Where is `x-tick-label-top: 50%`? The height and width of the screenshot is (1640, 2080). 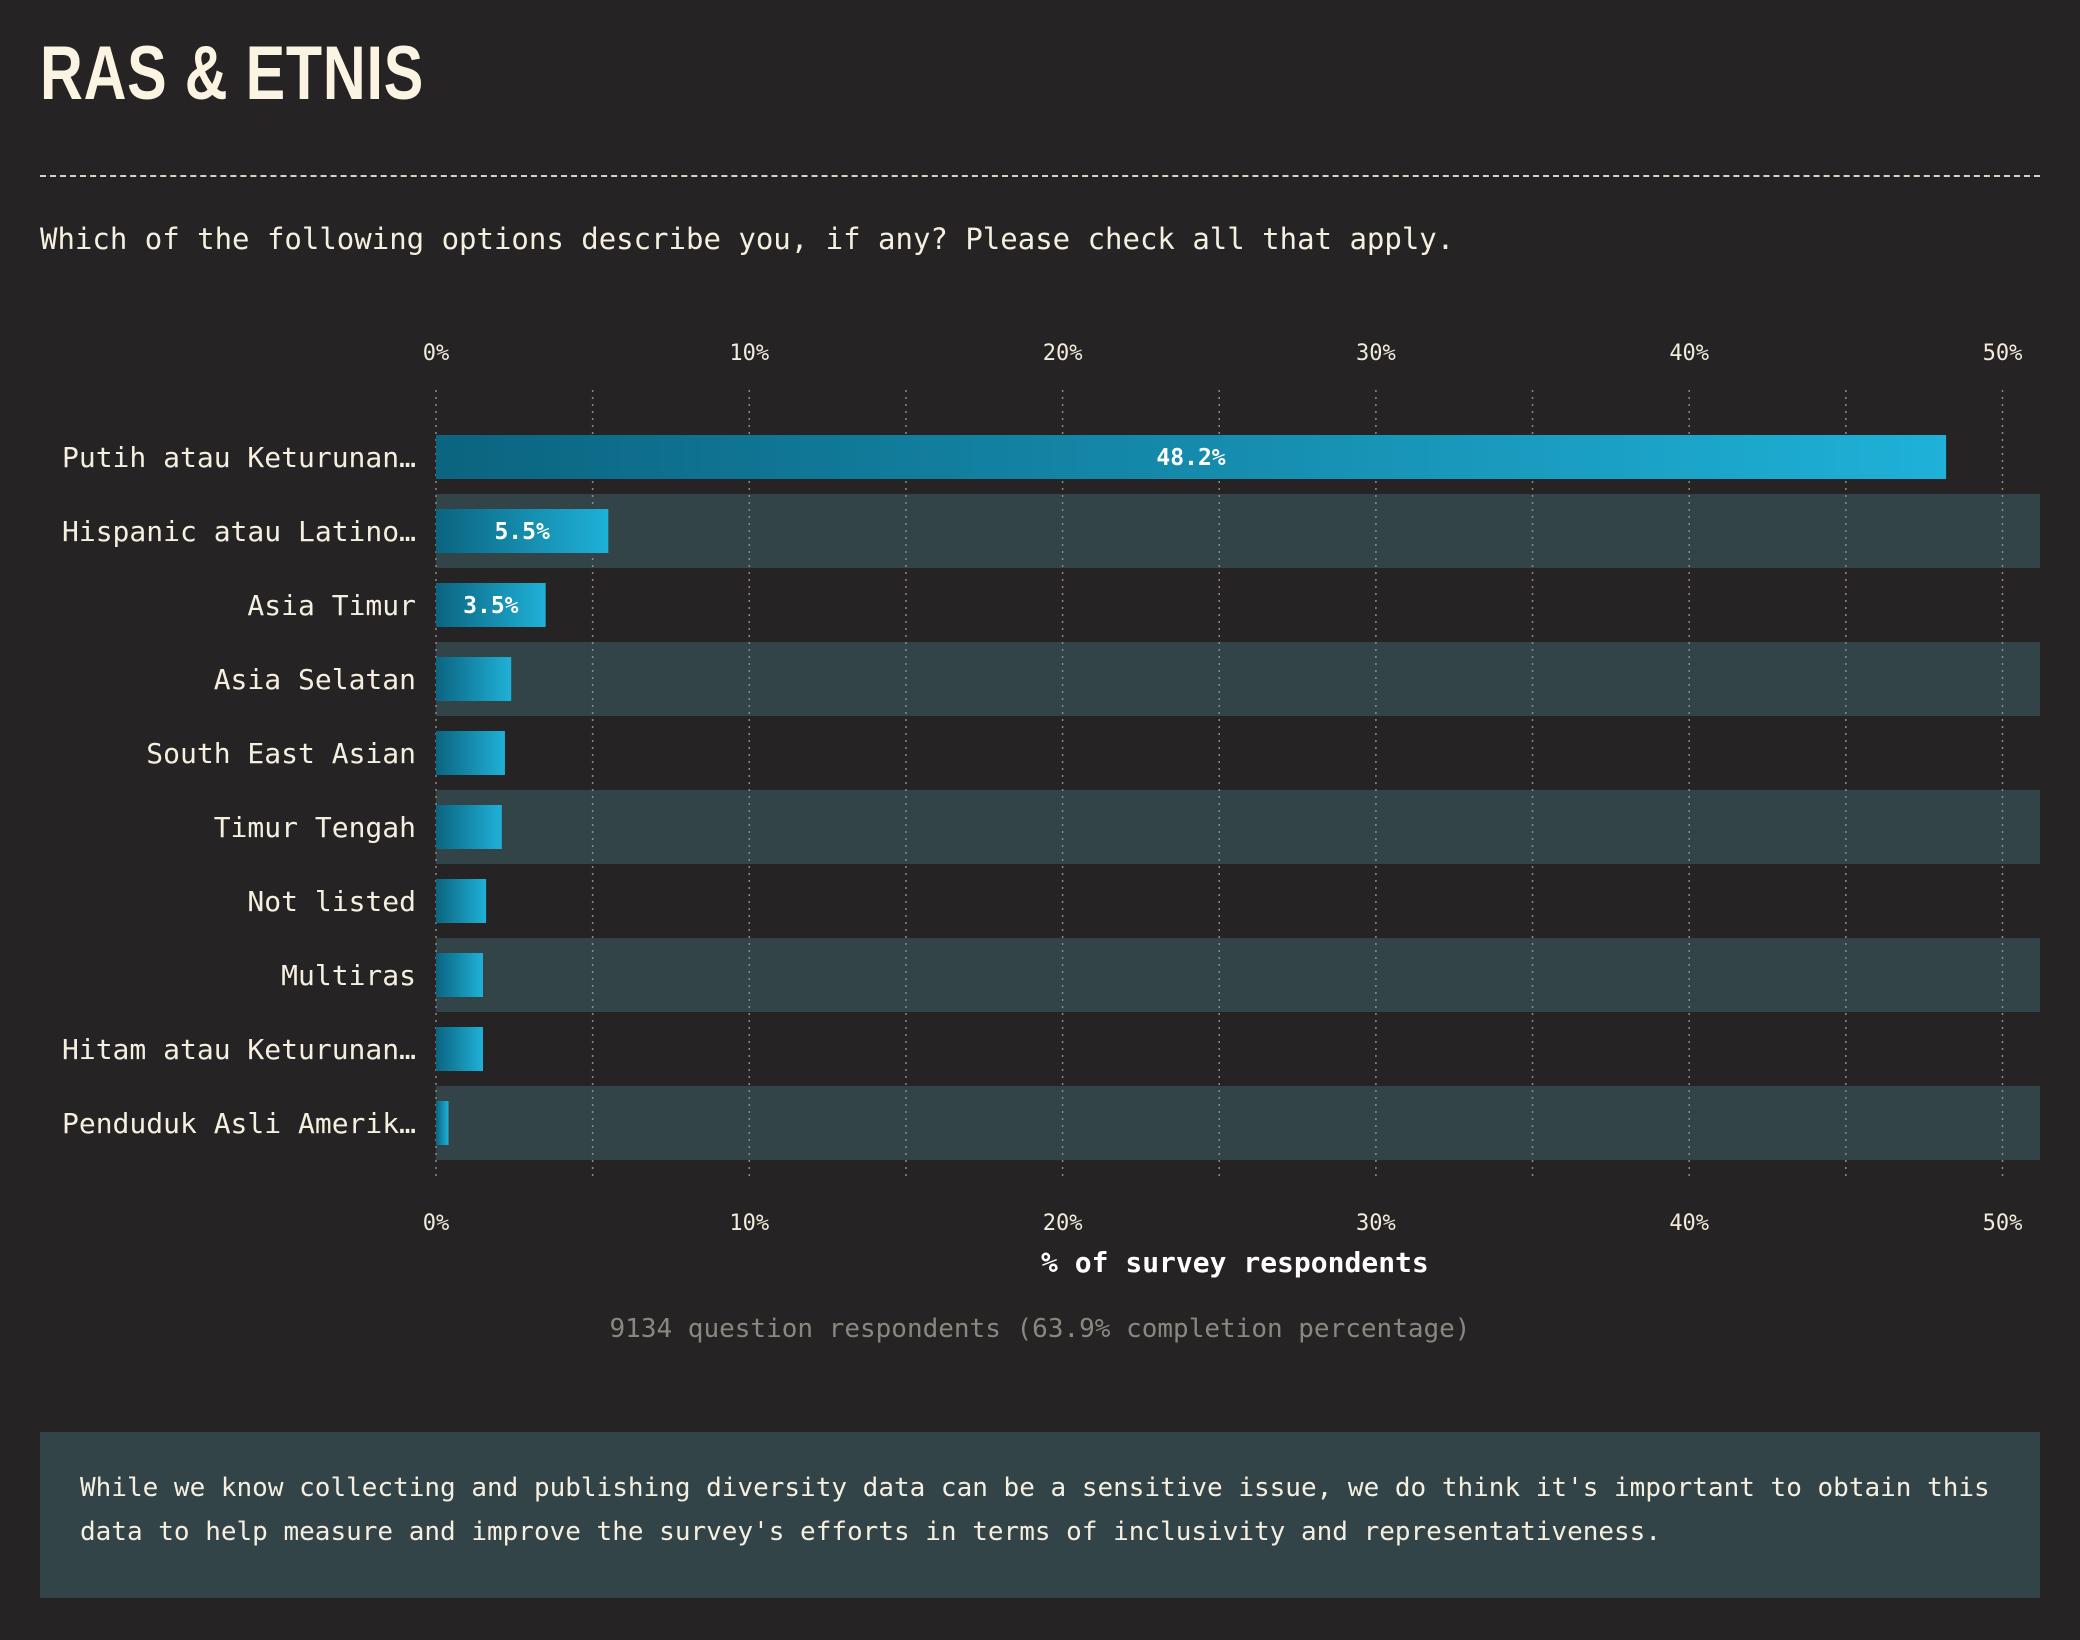
x-tick-label-top: 50% is located at coordinates (2003, 353).